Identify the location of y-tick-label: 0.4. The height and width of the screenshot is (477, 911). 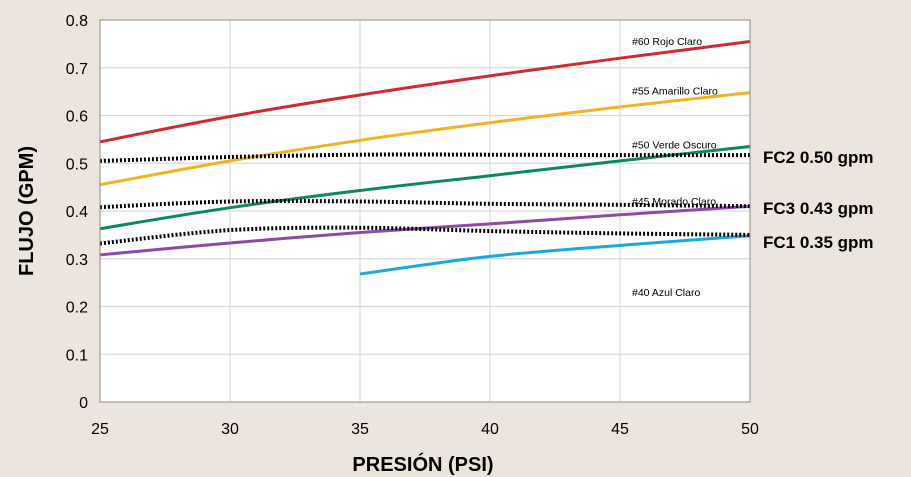
(77, 212).